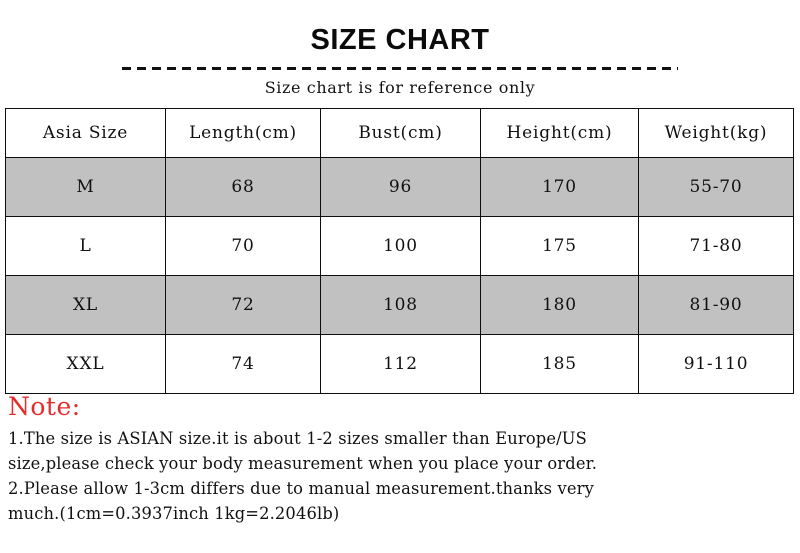 The height and width of the screenshot is (553, 800). Describe the element at coordinates (716, 364) in the screenshot. I see `cell-weight: 91-110` at that location.